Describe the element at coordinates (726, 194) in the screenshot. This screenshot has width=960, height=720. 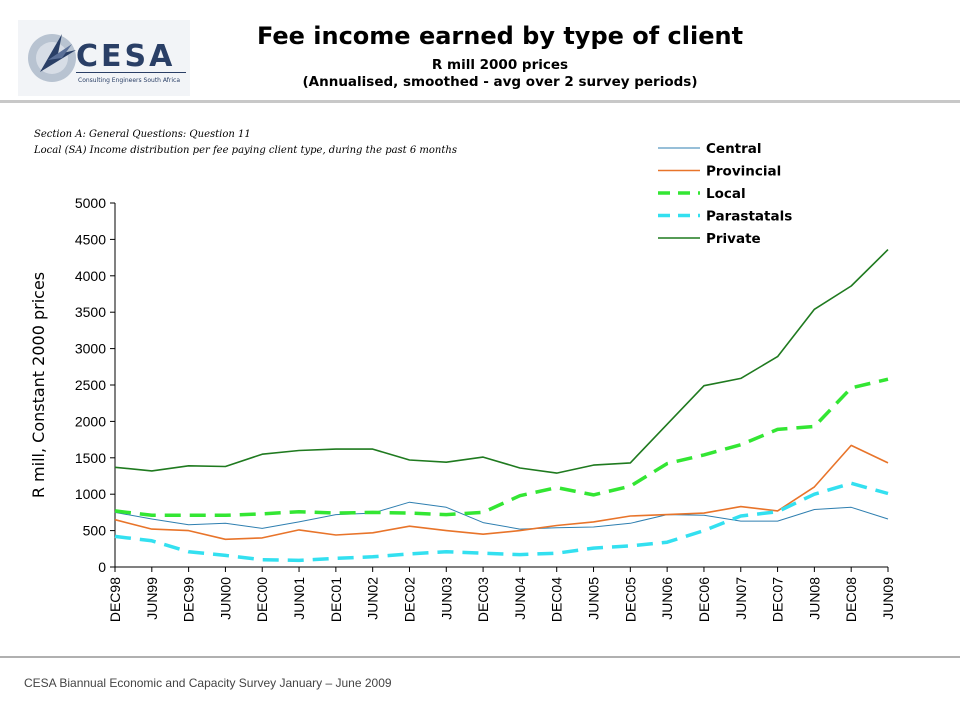
I see `legend-label-local: Local` at that location.